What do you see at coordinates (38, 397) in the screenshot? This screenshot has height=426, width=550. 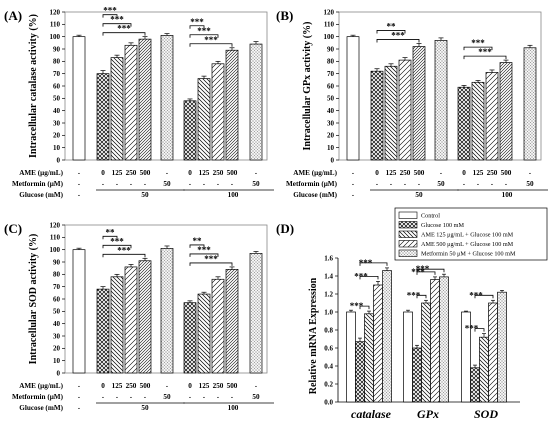 I see `table-row-label: Metformin (μM)` at bounding box center [38, 397].